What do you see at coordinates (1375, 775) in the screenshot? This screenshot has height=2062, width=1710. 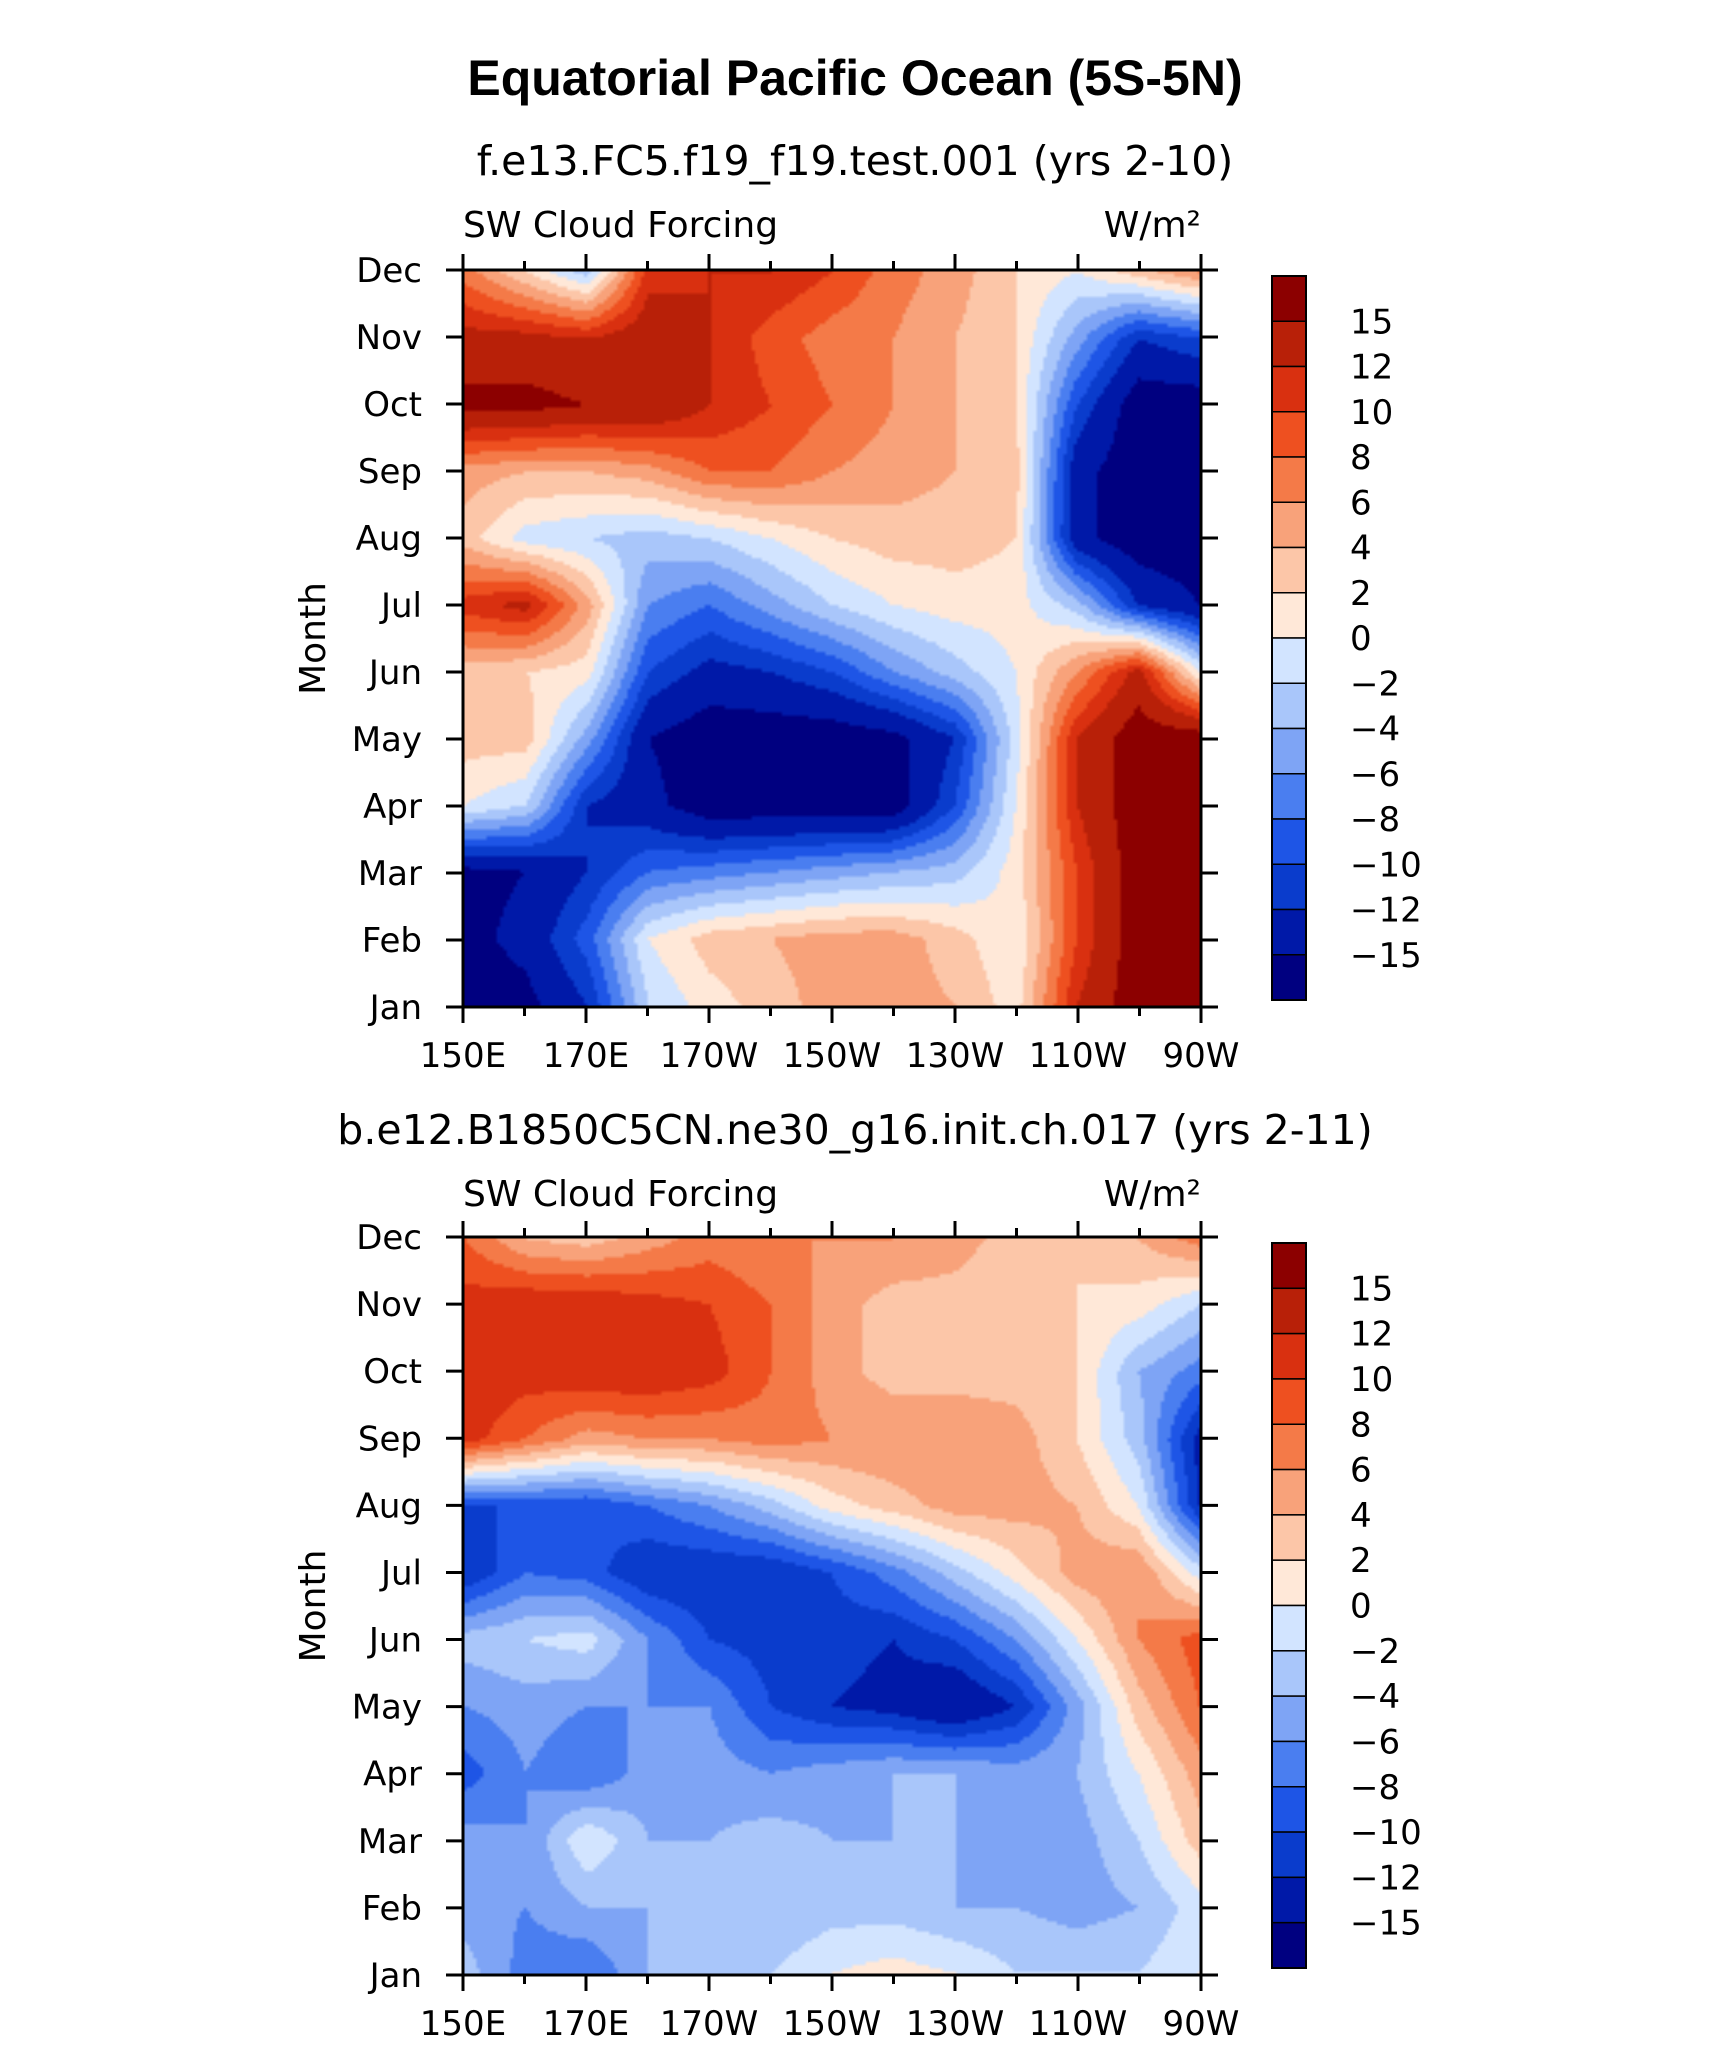 I see `colorbar-label: −6` at bounding box center [1375, 775].